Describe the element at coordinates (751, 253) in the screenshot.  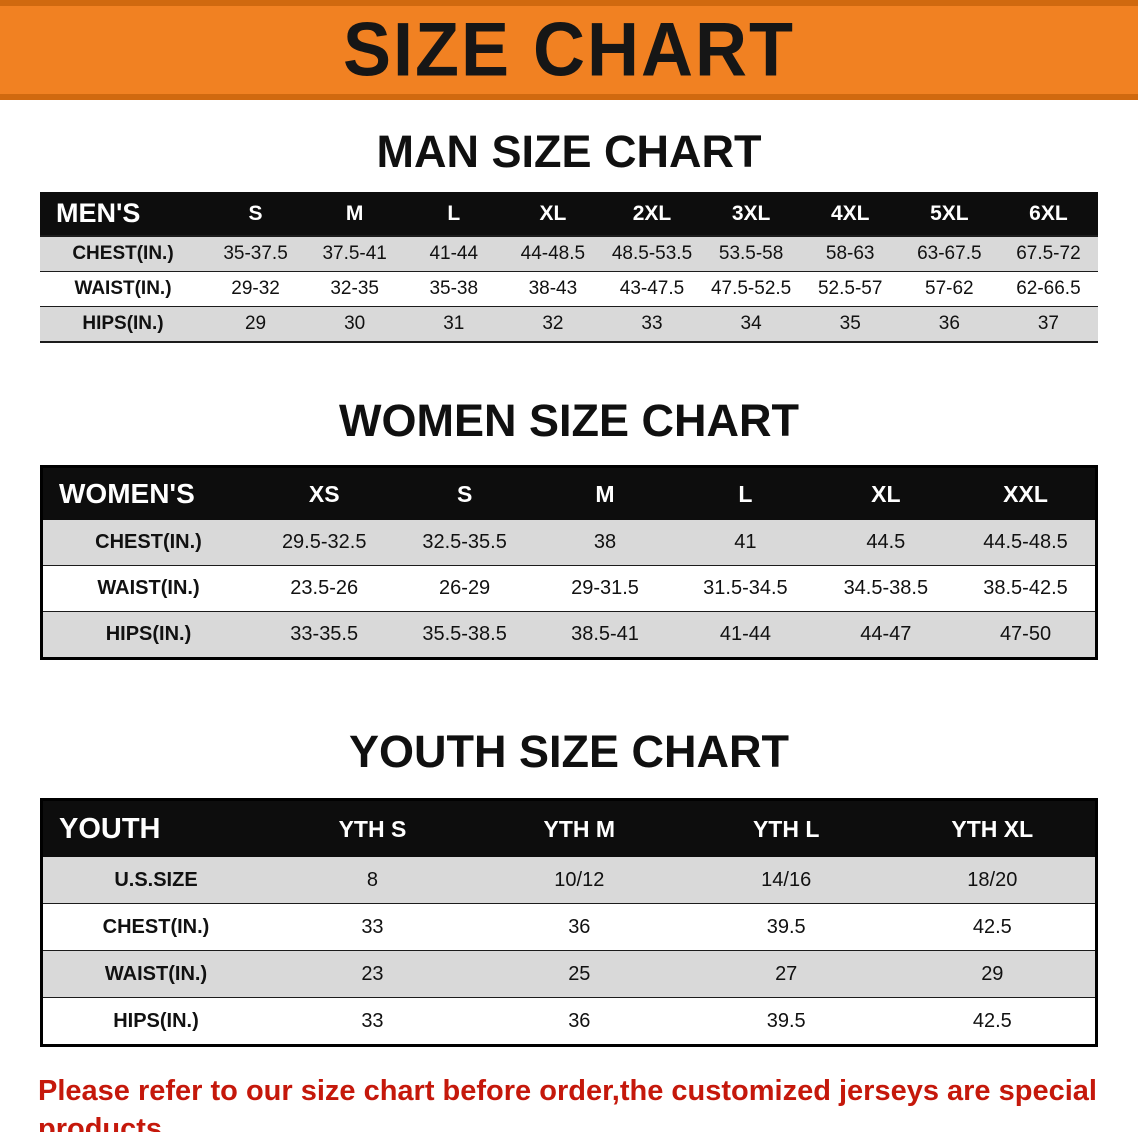
I see `value-cell: 53.5-58` at that location.